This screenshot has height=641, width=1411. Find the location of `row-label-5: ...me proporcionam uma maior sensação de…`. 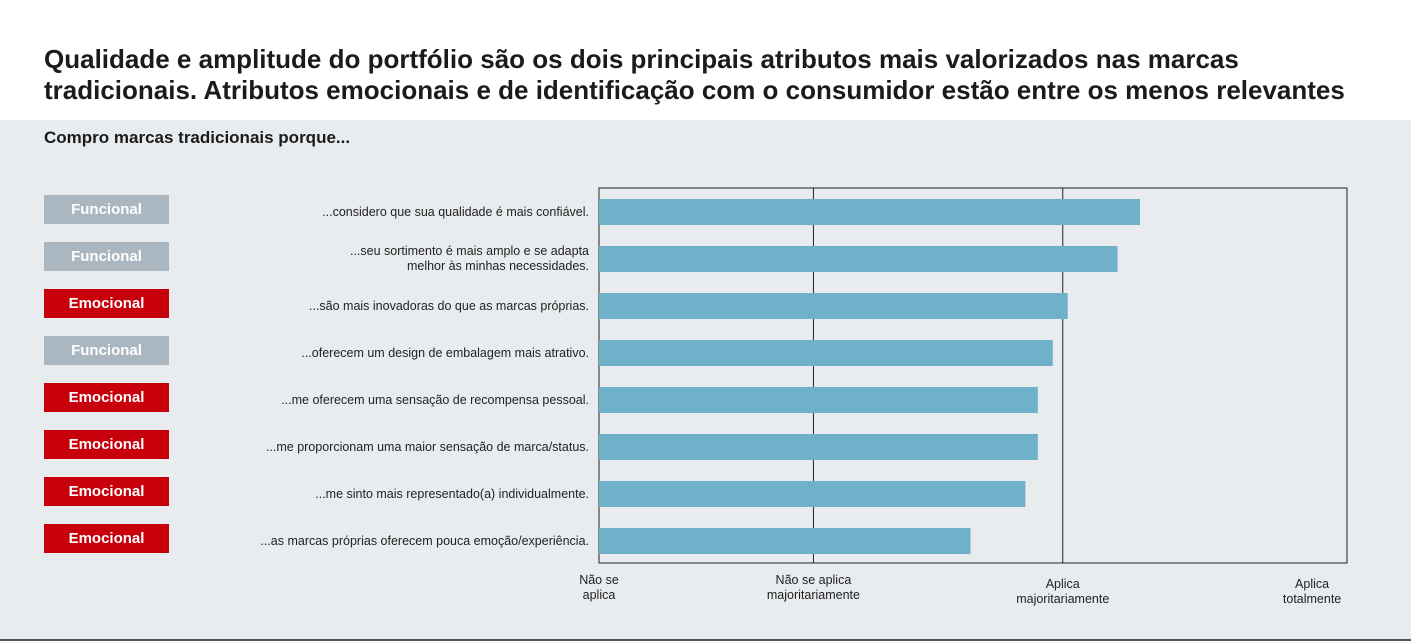

row-label-5: ...me proporcionam uma maior sensação de… is located at coordinates (427, 446).